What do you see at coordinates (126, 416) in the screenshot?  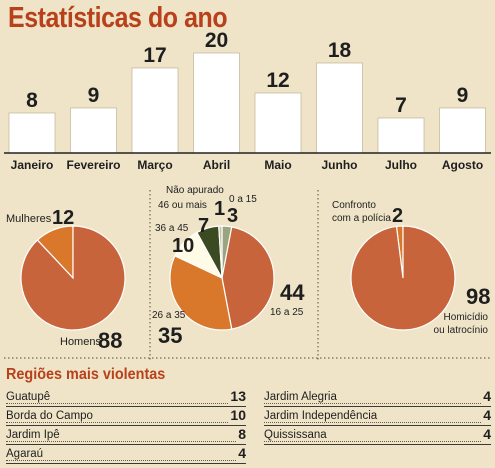 I see `region-row: Borda do Campo 10` at bounding box center [126, 416].